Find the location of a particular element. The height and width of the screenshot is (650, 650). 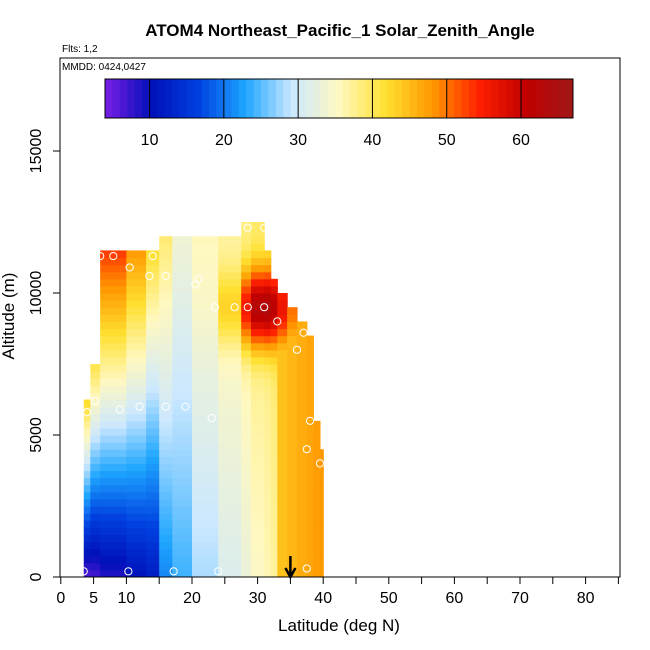

dates-label: MMDD: 0424,0427 is located at coordinates (104, 67).